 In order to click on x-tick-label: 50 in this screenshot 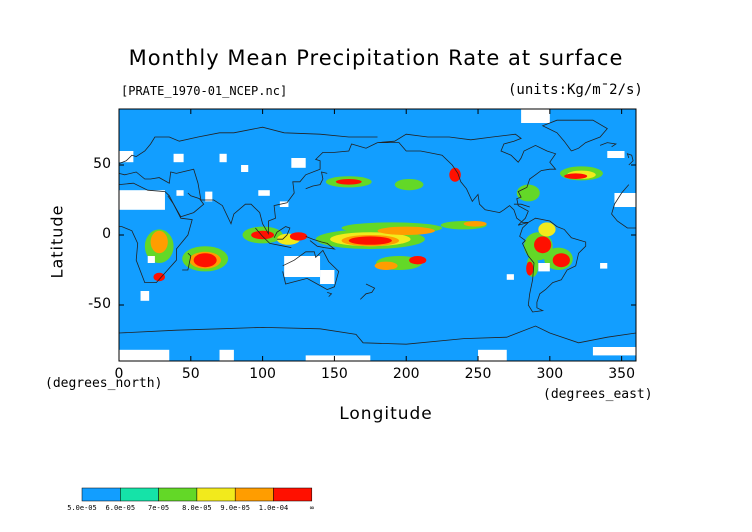, I will do `click(190, 374)`.